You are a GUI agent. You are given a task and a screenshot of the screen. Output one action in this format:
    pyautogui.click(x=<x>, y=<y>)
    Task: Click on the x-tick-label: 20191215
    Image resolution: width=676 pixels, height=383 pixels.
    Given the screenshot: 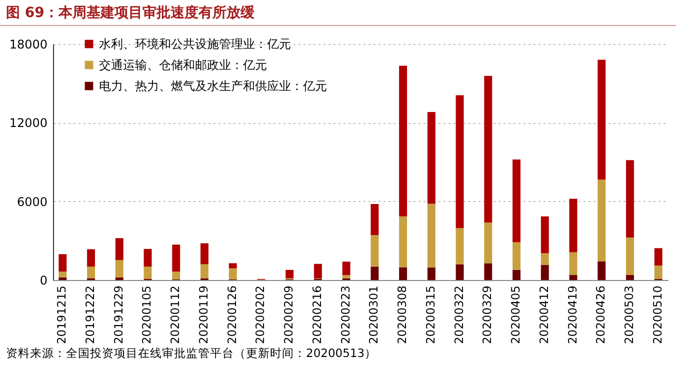 What is the action you would take?
    pyautogui.click(x=61, y=315)
    